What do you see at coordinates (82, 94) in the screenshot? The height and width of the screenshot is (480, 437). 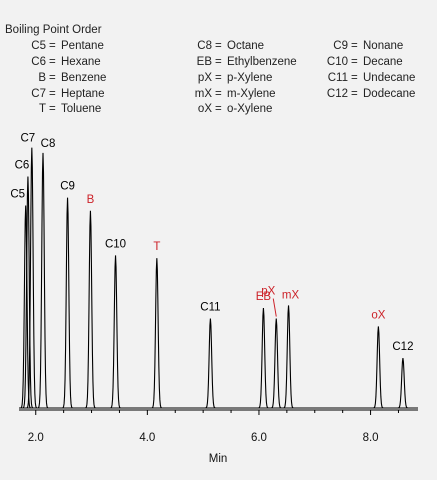 I see `legend-name-c7: Heptane` at bounding box center [82, 94].